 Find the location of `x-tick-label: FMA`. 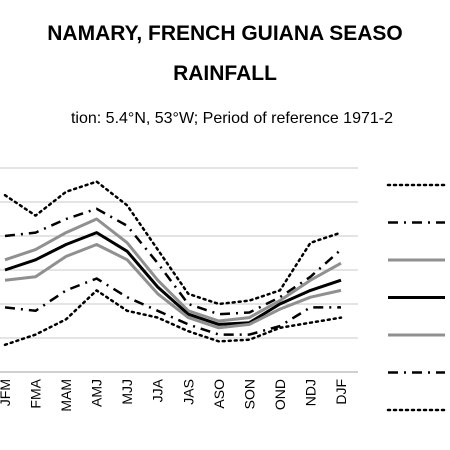

x-tick-label: FMA is located at coordinates (36, 393).